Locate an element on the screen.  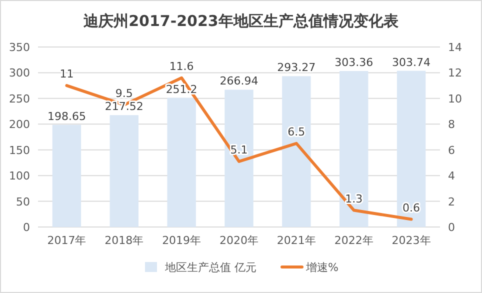
y2-tick-label: 14 is located at coordinates (455, 47).